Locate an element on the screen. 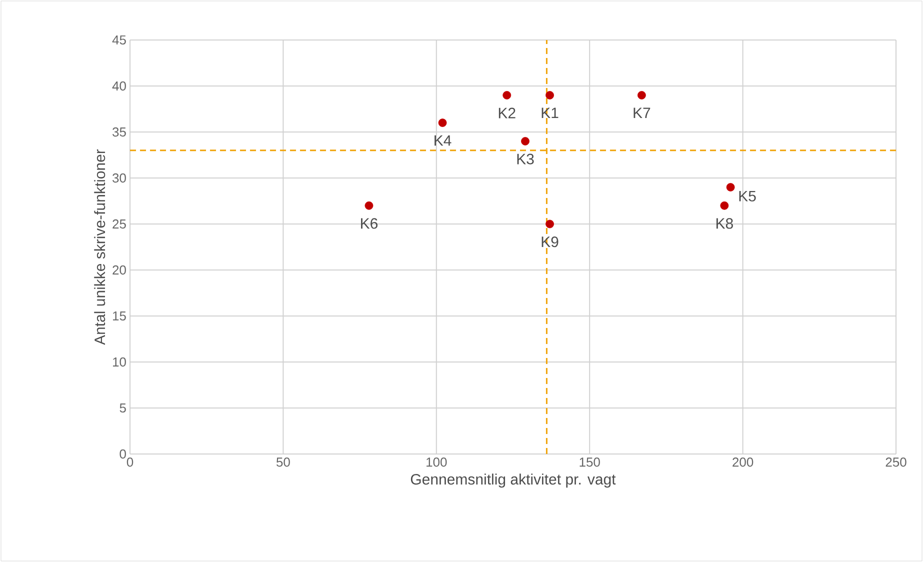  annotation: K9 is located at coordinates (550, 242).